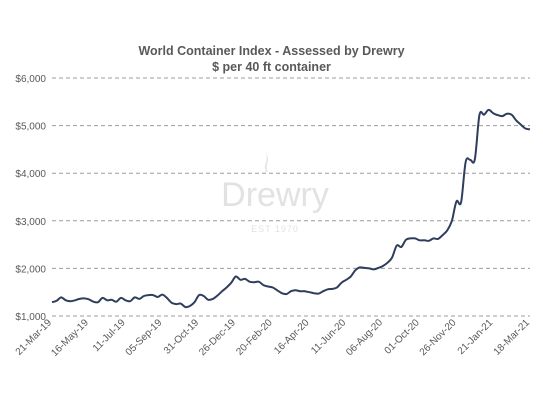 This screenshot has height=407, width=543. What do you see at coordinates (30, 222) in the screenshot?
I see `y-tick-label: $3,000` at bounding box center [30, 222].